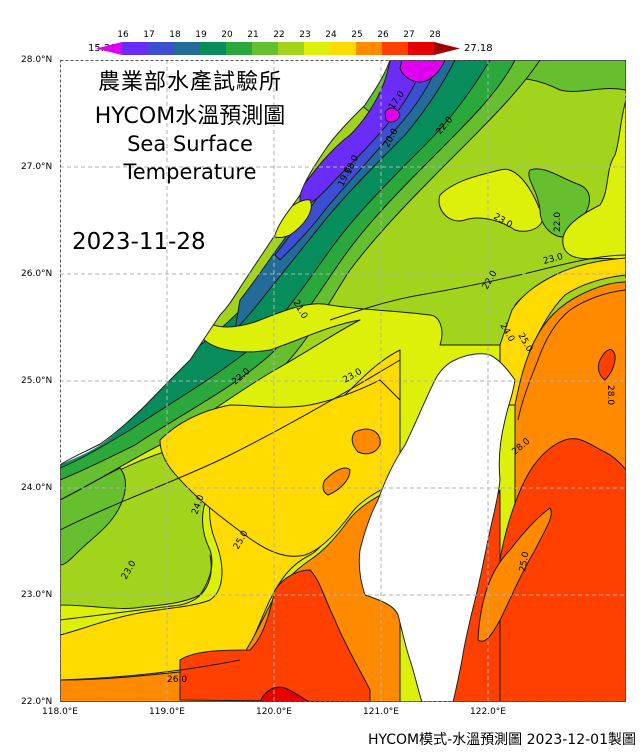 This screenshot has height=756, width=643. What do you see at coordinates (558, 222) in the screenshot?
I see `contour-label: 22.0` at bounding box center [558, 222].